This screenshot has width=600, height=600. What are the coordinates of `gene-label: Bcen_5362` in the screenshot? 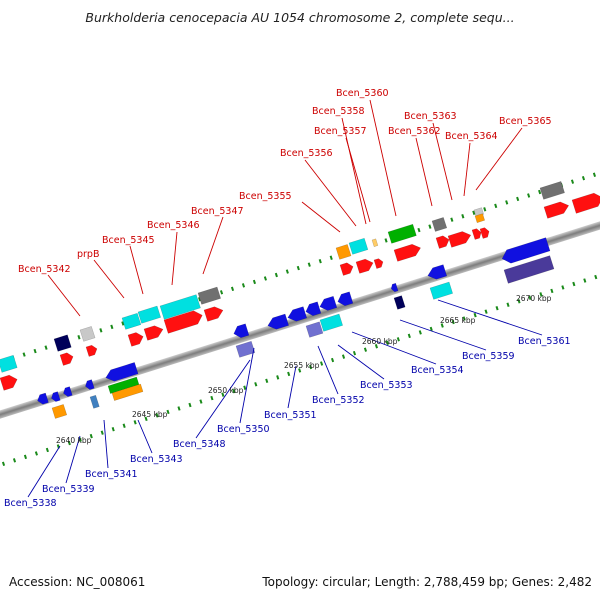 It's located at (414, 131).